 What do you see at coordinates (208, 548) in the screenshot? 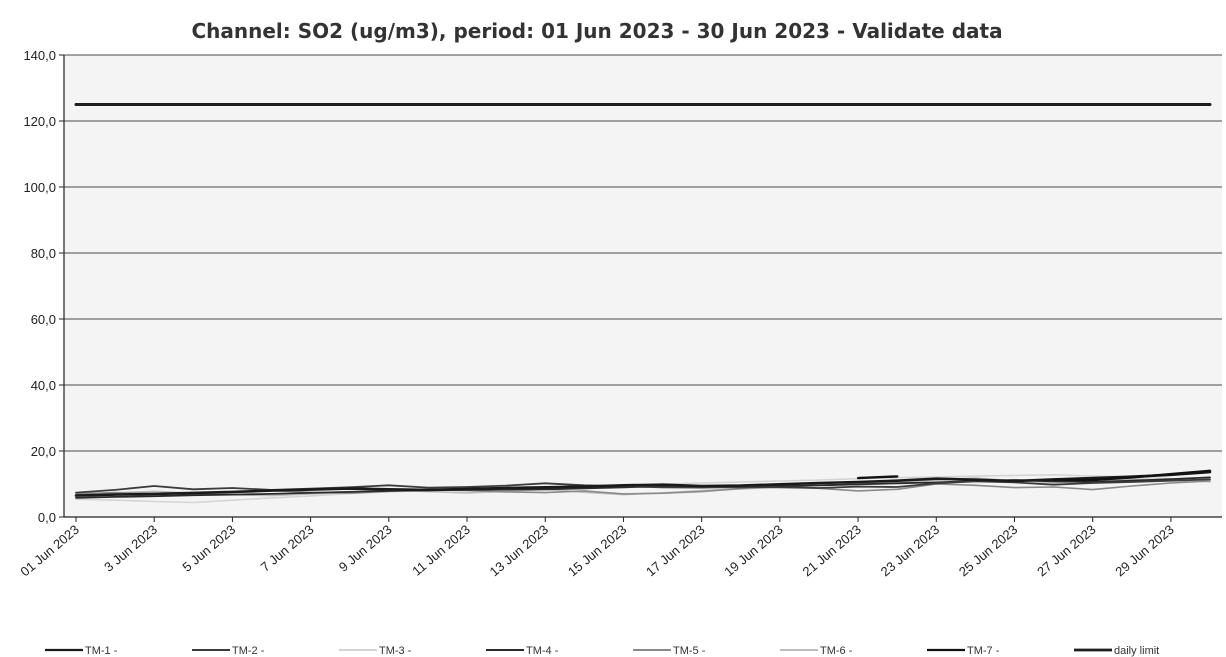
I see `x-tick-label: 5 Jun 2023` at bounding box center [208, 548].